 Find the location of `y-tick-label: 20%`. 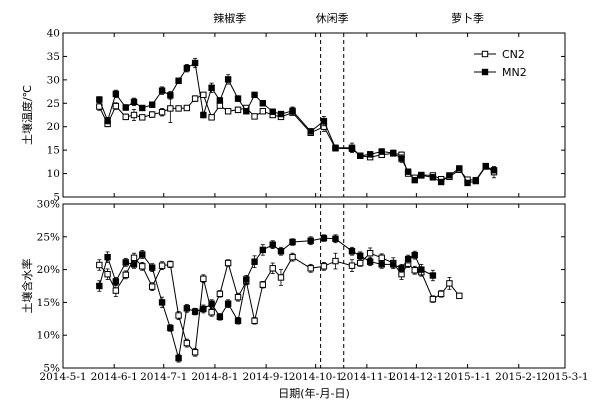

y-tick-label: 20% is located at coordinates (48, 270).